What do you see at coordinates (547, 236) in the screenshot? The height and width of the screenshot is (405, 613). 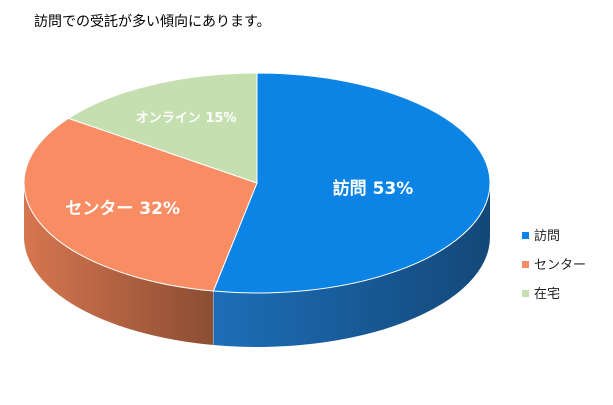 I see `legend-label-0: 訪問` at bounding box center [547, 236].